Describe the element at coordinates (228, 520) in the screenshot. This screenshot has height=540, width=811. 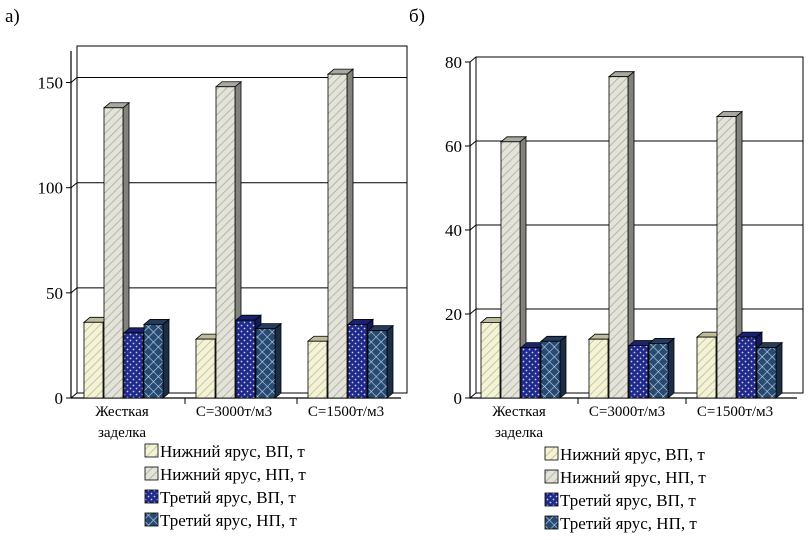
I see `legend-label-0-3: Третий ярус, НП, т` at that location.